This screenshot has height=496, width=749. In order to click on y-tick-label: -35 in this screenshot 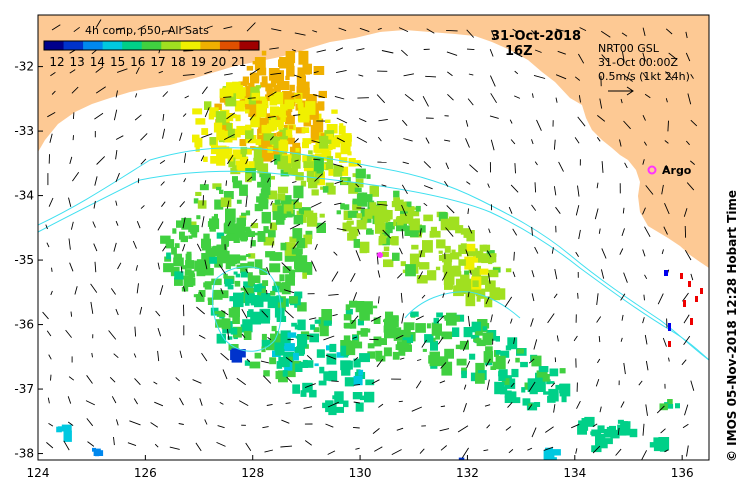, I will do `click(24, 260)`.